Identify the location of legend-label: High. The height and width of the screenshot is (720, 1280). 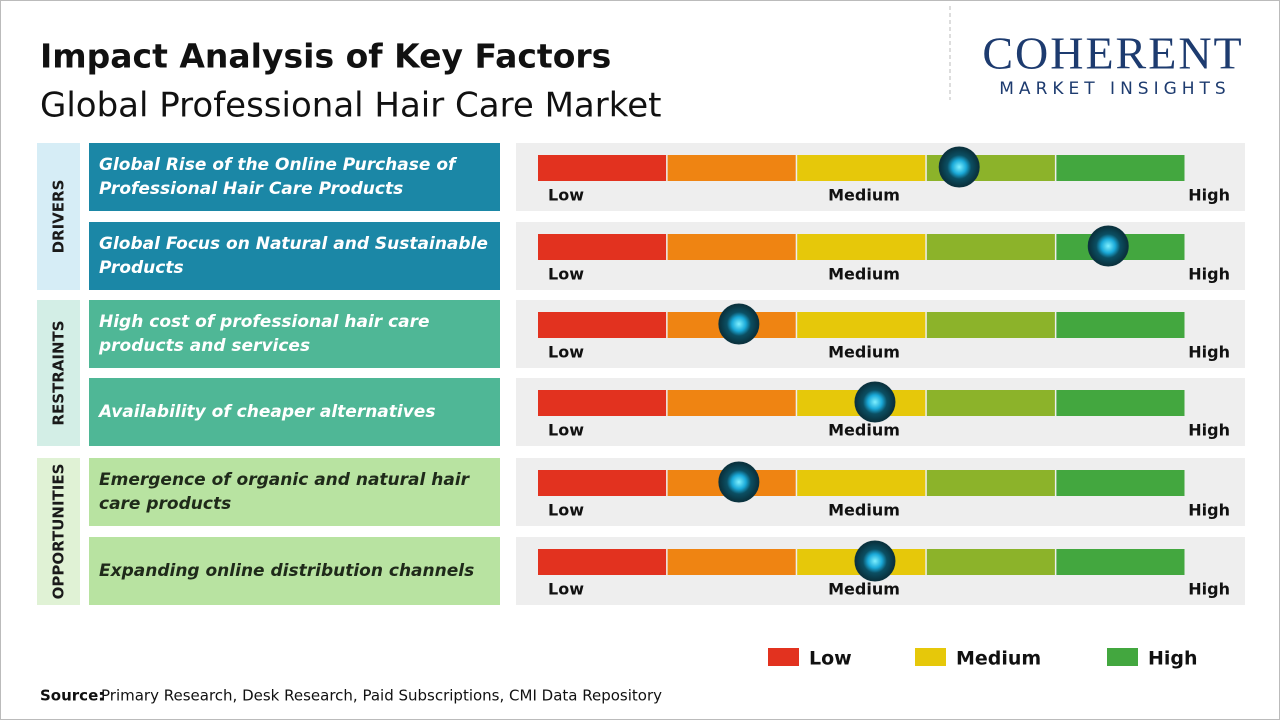
(1173, 659).